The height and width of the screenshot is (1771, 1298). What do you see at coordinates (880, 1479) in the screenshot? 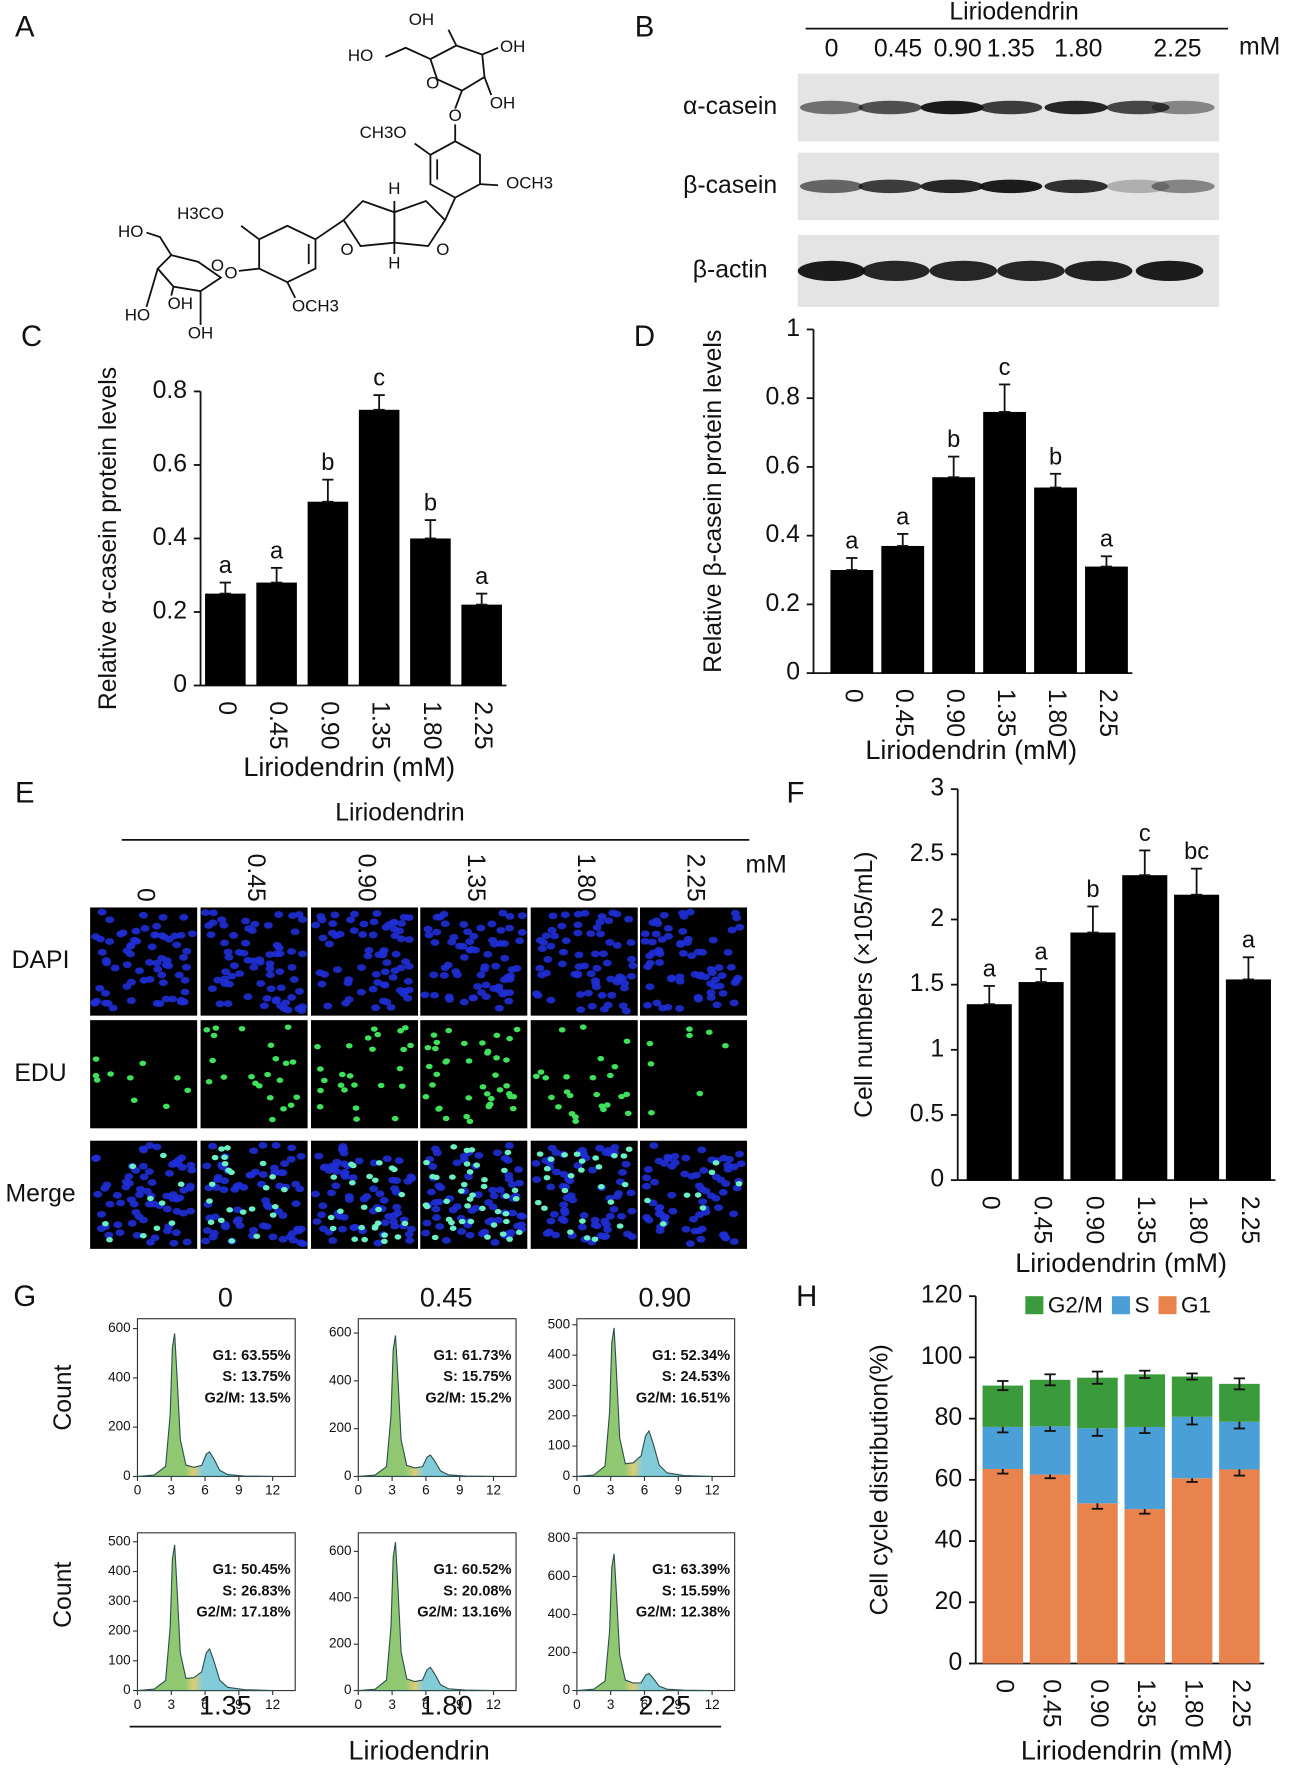
I see `y-axis-label: Cell cycle distribution(%)` at bounding box center [880, 1479].